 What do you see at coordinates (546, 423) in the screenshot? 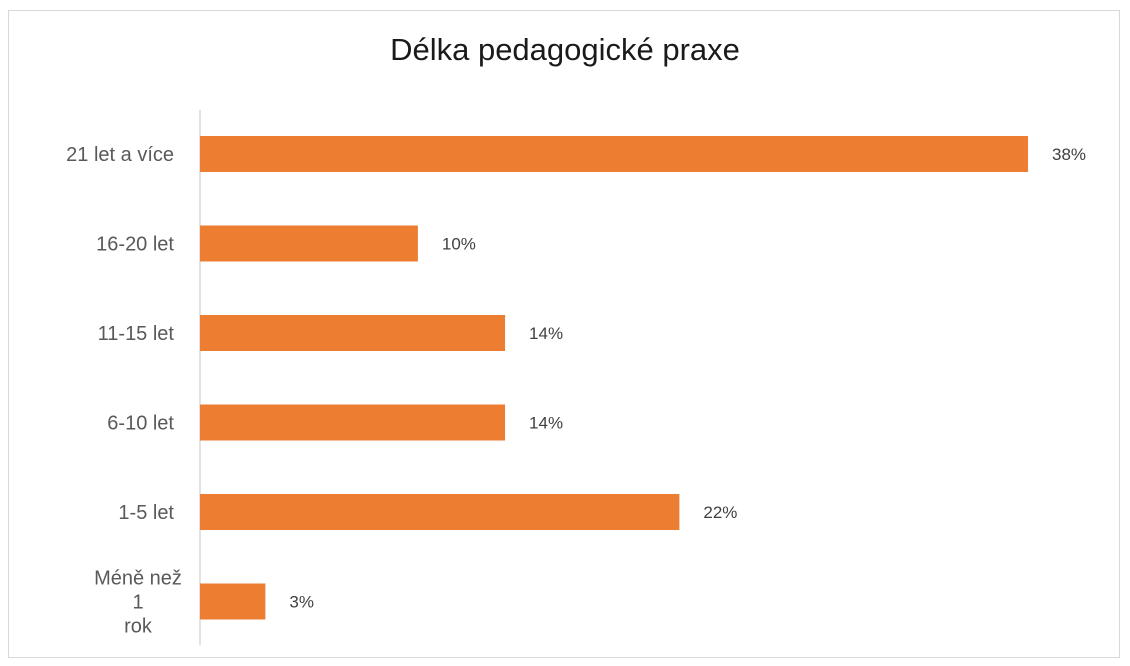
I see `value-label-4: 14%` at bounding box center [546, 423].